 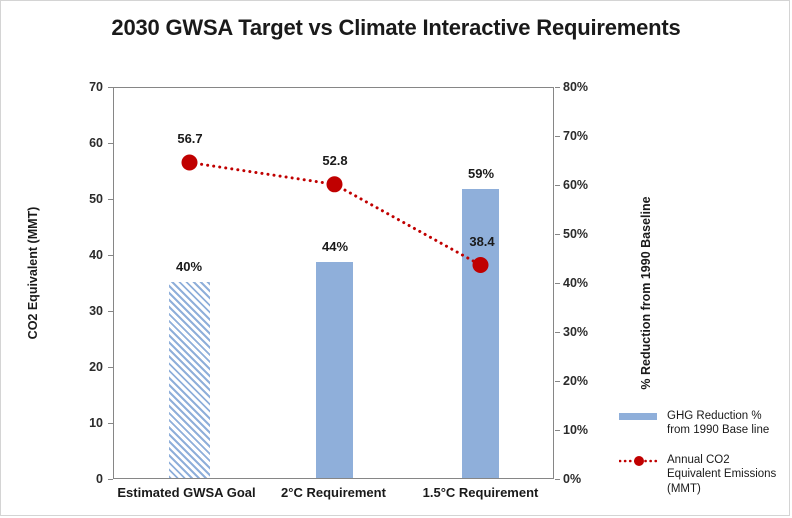 I want to click on y-axis-right-tick-label: 0%, so click(x=572, y=479).